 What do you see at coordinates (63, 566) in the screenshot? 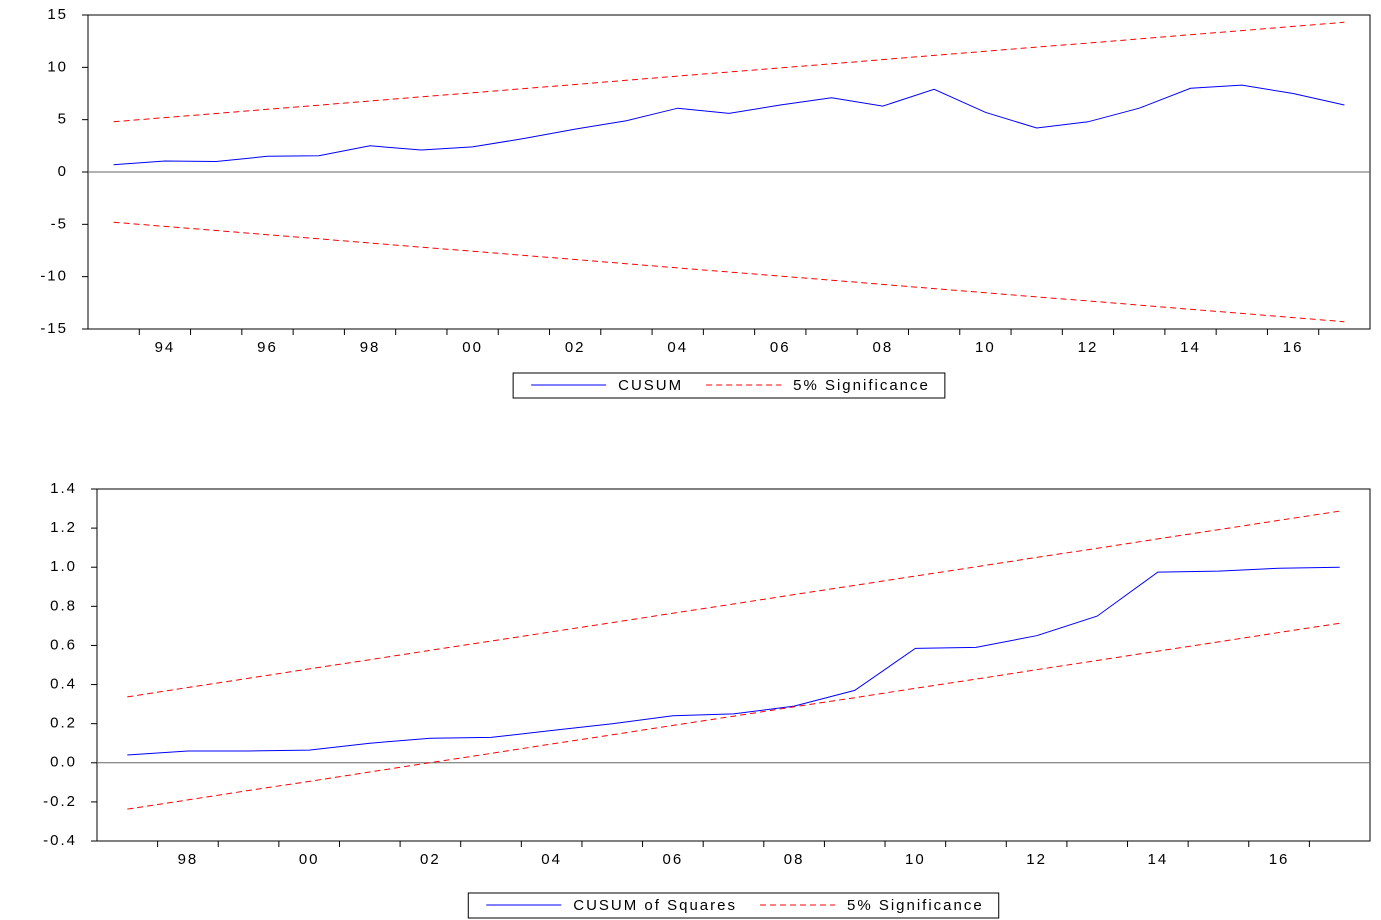
I see `y-tick-label: 1.0` at bounding box center [63, 566].